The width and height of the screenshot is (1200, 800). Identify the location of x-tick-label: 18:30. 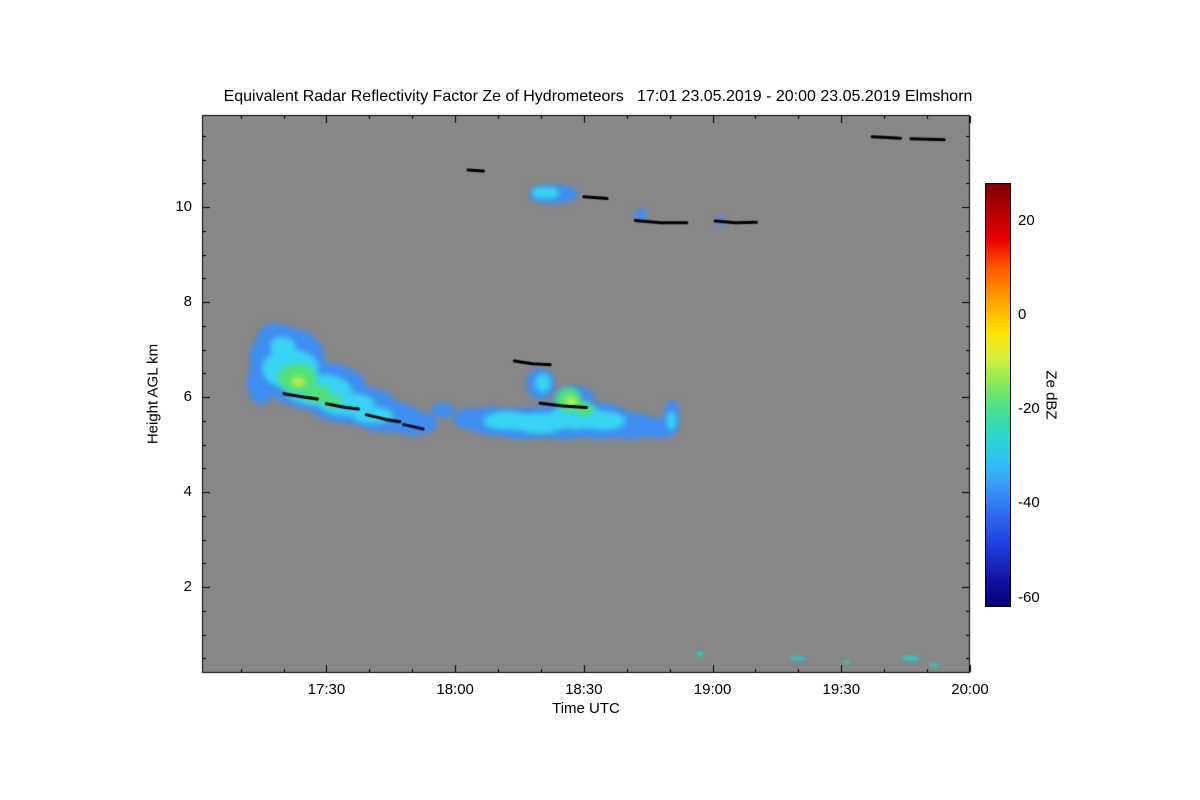
(584, 689).